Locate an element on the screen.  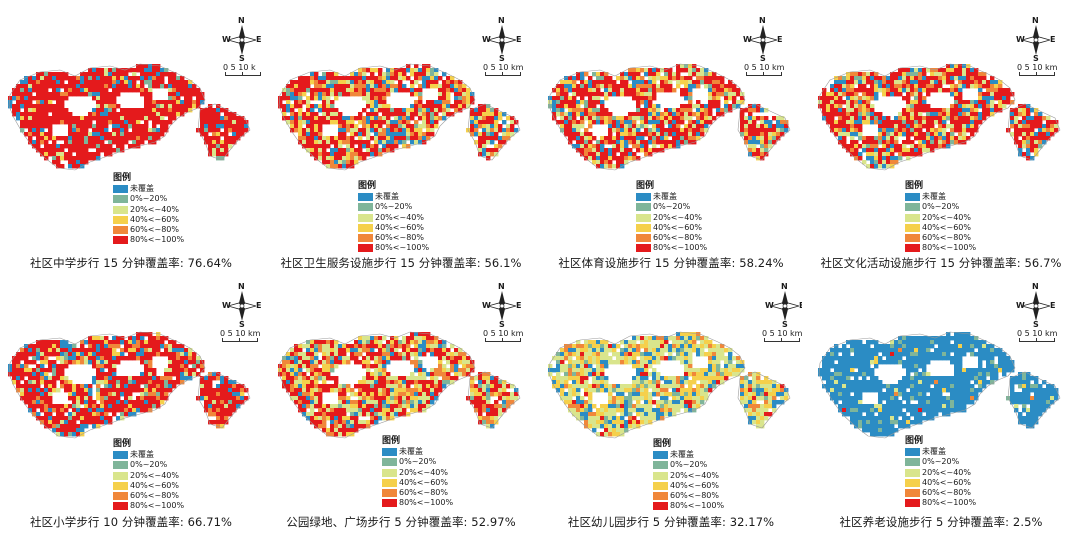
compass-star-icon is located at coordinates (242, 306).